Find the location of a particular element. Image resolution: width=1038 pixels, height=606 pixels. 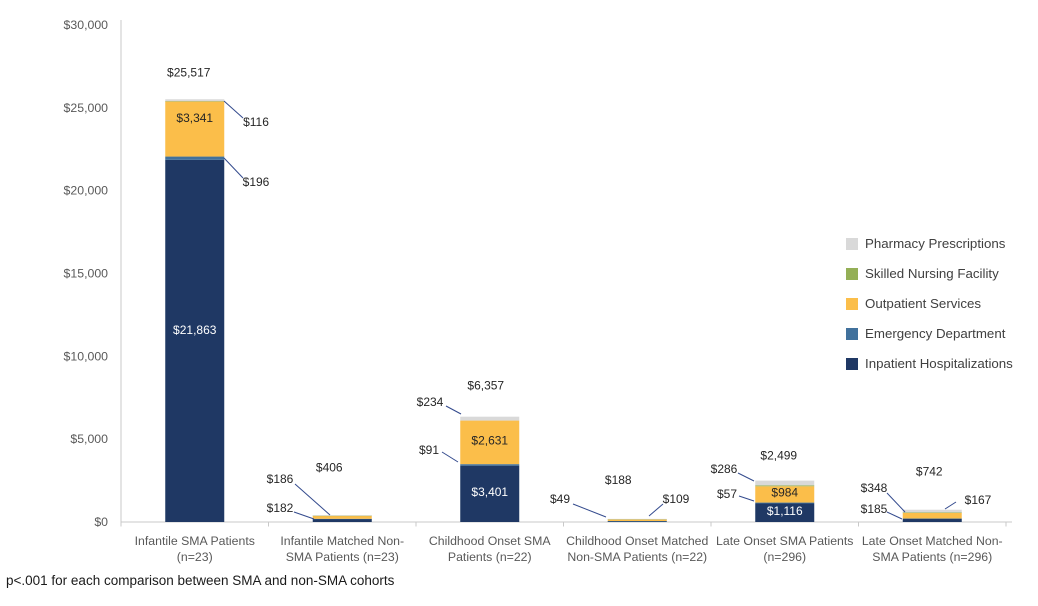

bar-total-label: $406 is located at coordinates (329, 467).